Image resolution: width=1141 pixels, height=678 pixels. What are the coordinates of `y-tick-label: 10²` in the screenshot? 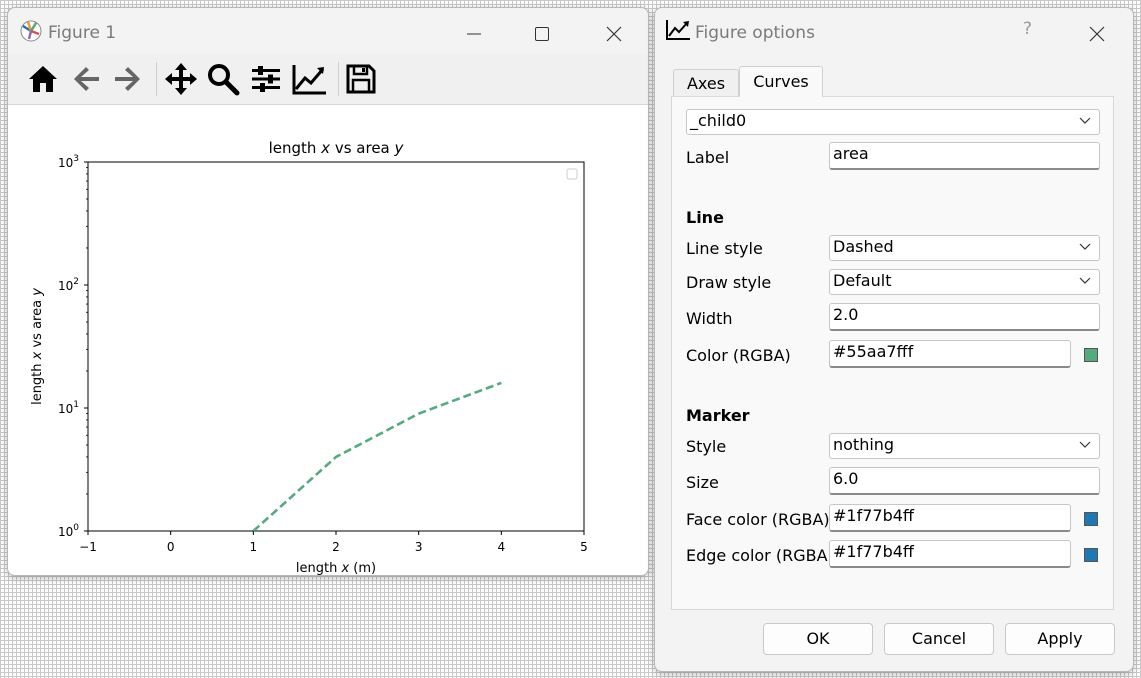 It's located at (68, 285).